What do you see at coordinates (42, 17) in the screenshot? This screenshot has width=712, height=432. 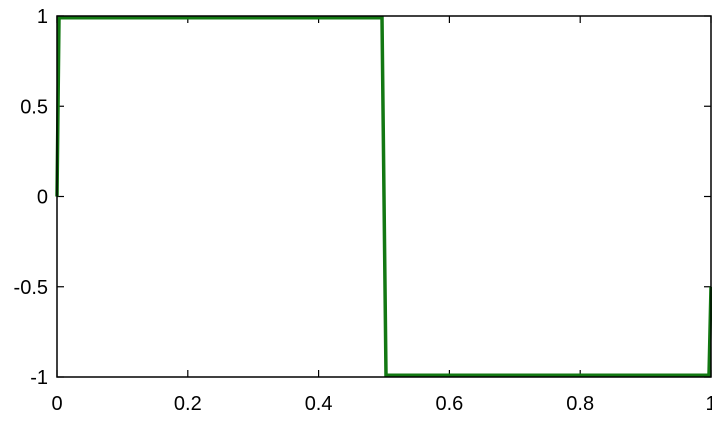 I see `y-tick-label: 1` at bounding box center [42, 17].